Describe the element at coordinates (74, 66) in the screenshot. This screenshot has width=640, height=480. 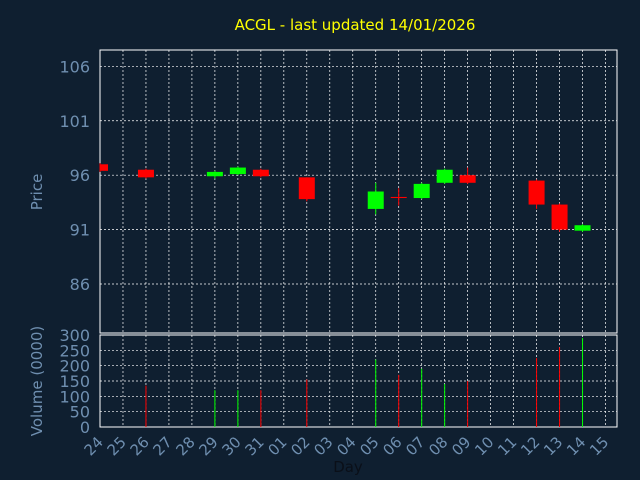
I see `price-tick-label: 106` at that location.